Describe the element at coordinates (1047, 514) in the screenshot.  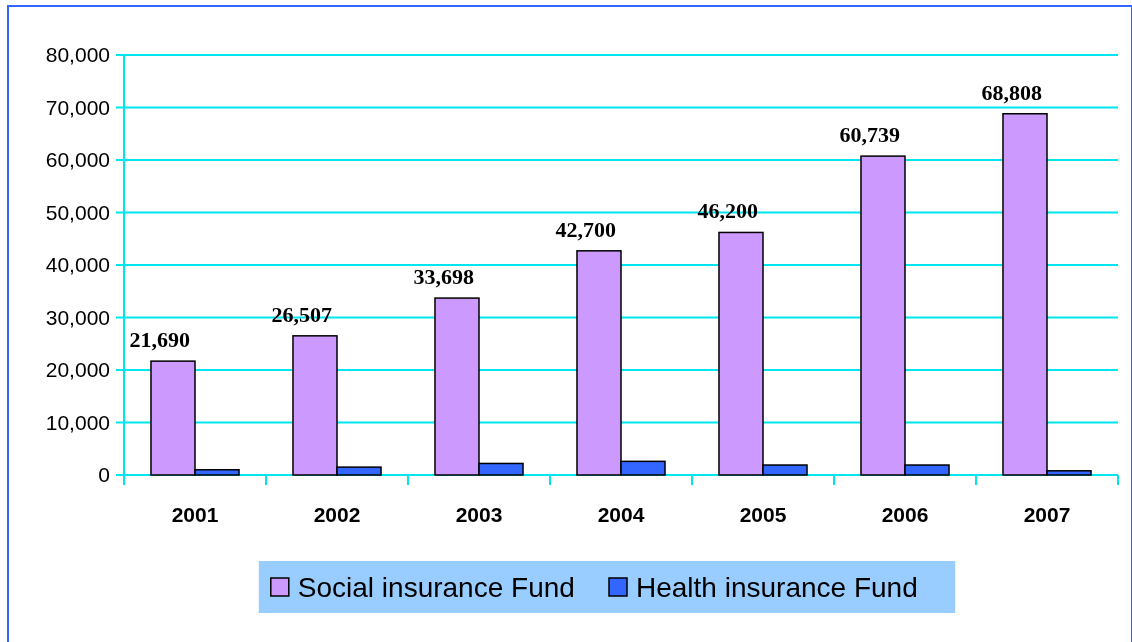
I see `x-tick-label: 2007` at that location.